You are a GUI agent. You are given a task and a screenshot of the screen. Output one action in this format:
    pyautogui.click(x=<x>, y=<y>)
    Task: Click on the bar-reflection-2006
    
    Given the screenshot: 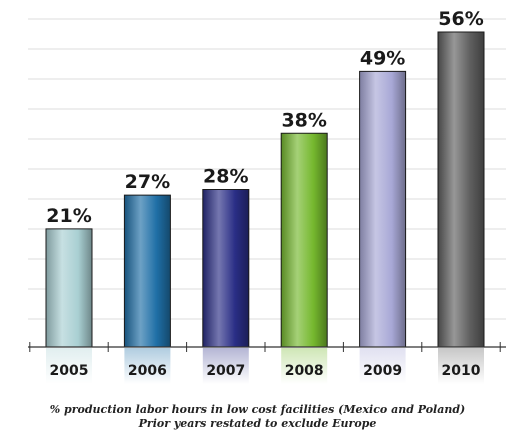 What is the action you would take?
    pyautogui.click(x=147, y=366)
    